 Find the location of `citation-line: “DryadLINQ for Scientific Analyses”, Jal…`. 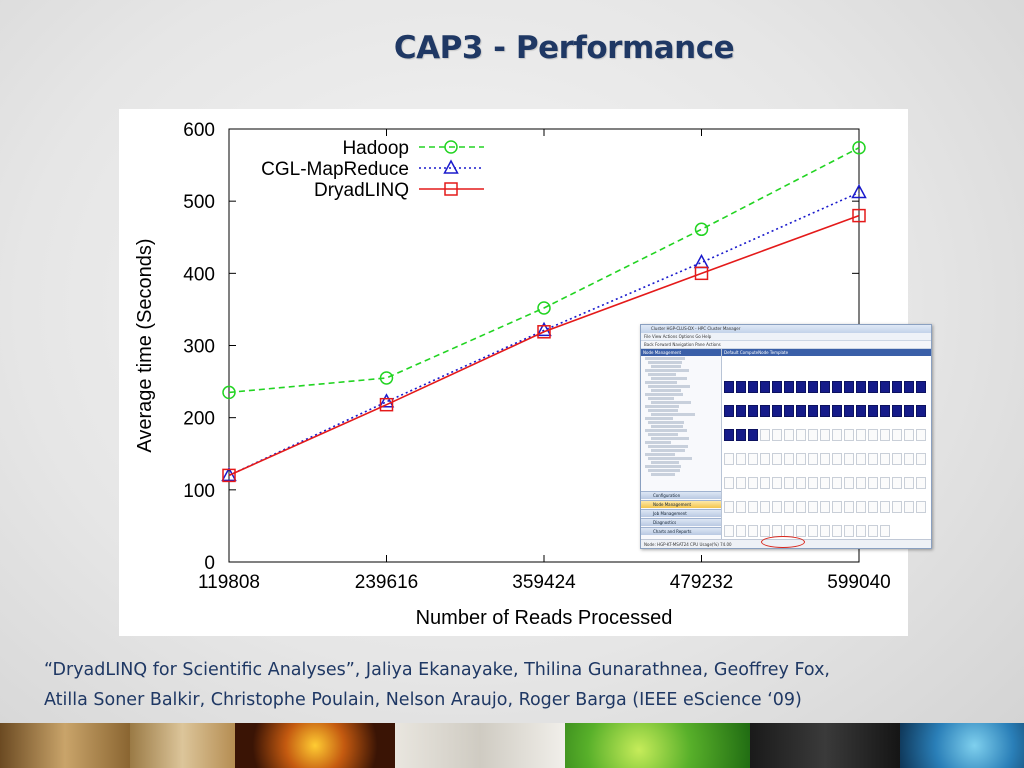

citation-line: “DryadLINQ for Scientific Analyses”, Jal… is located at coordinates (437, 670).